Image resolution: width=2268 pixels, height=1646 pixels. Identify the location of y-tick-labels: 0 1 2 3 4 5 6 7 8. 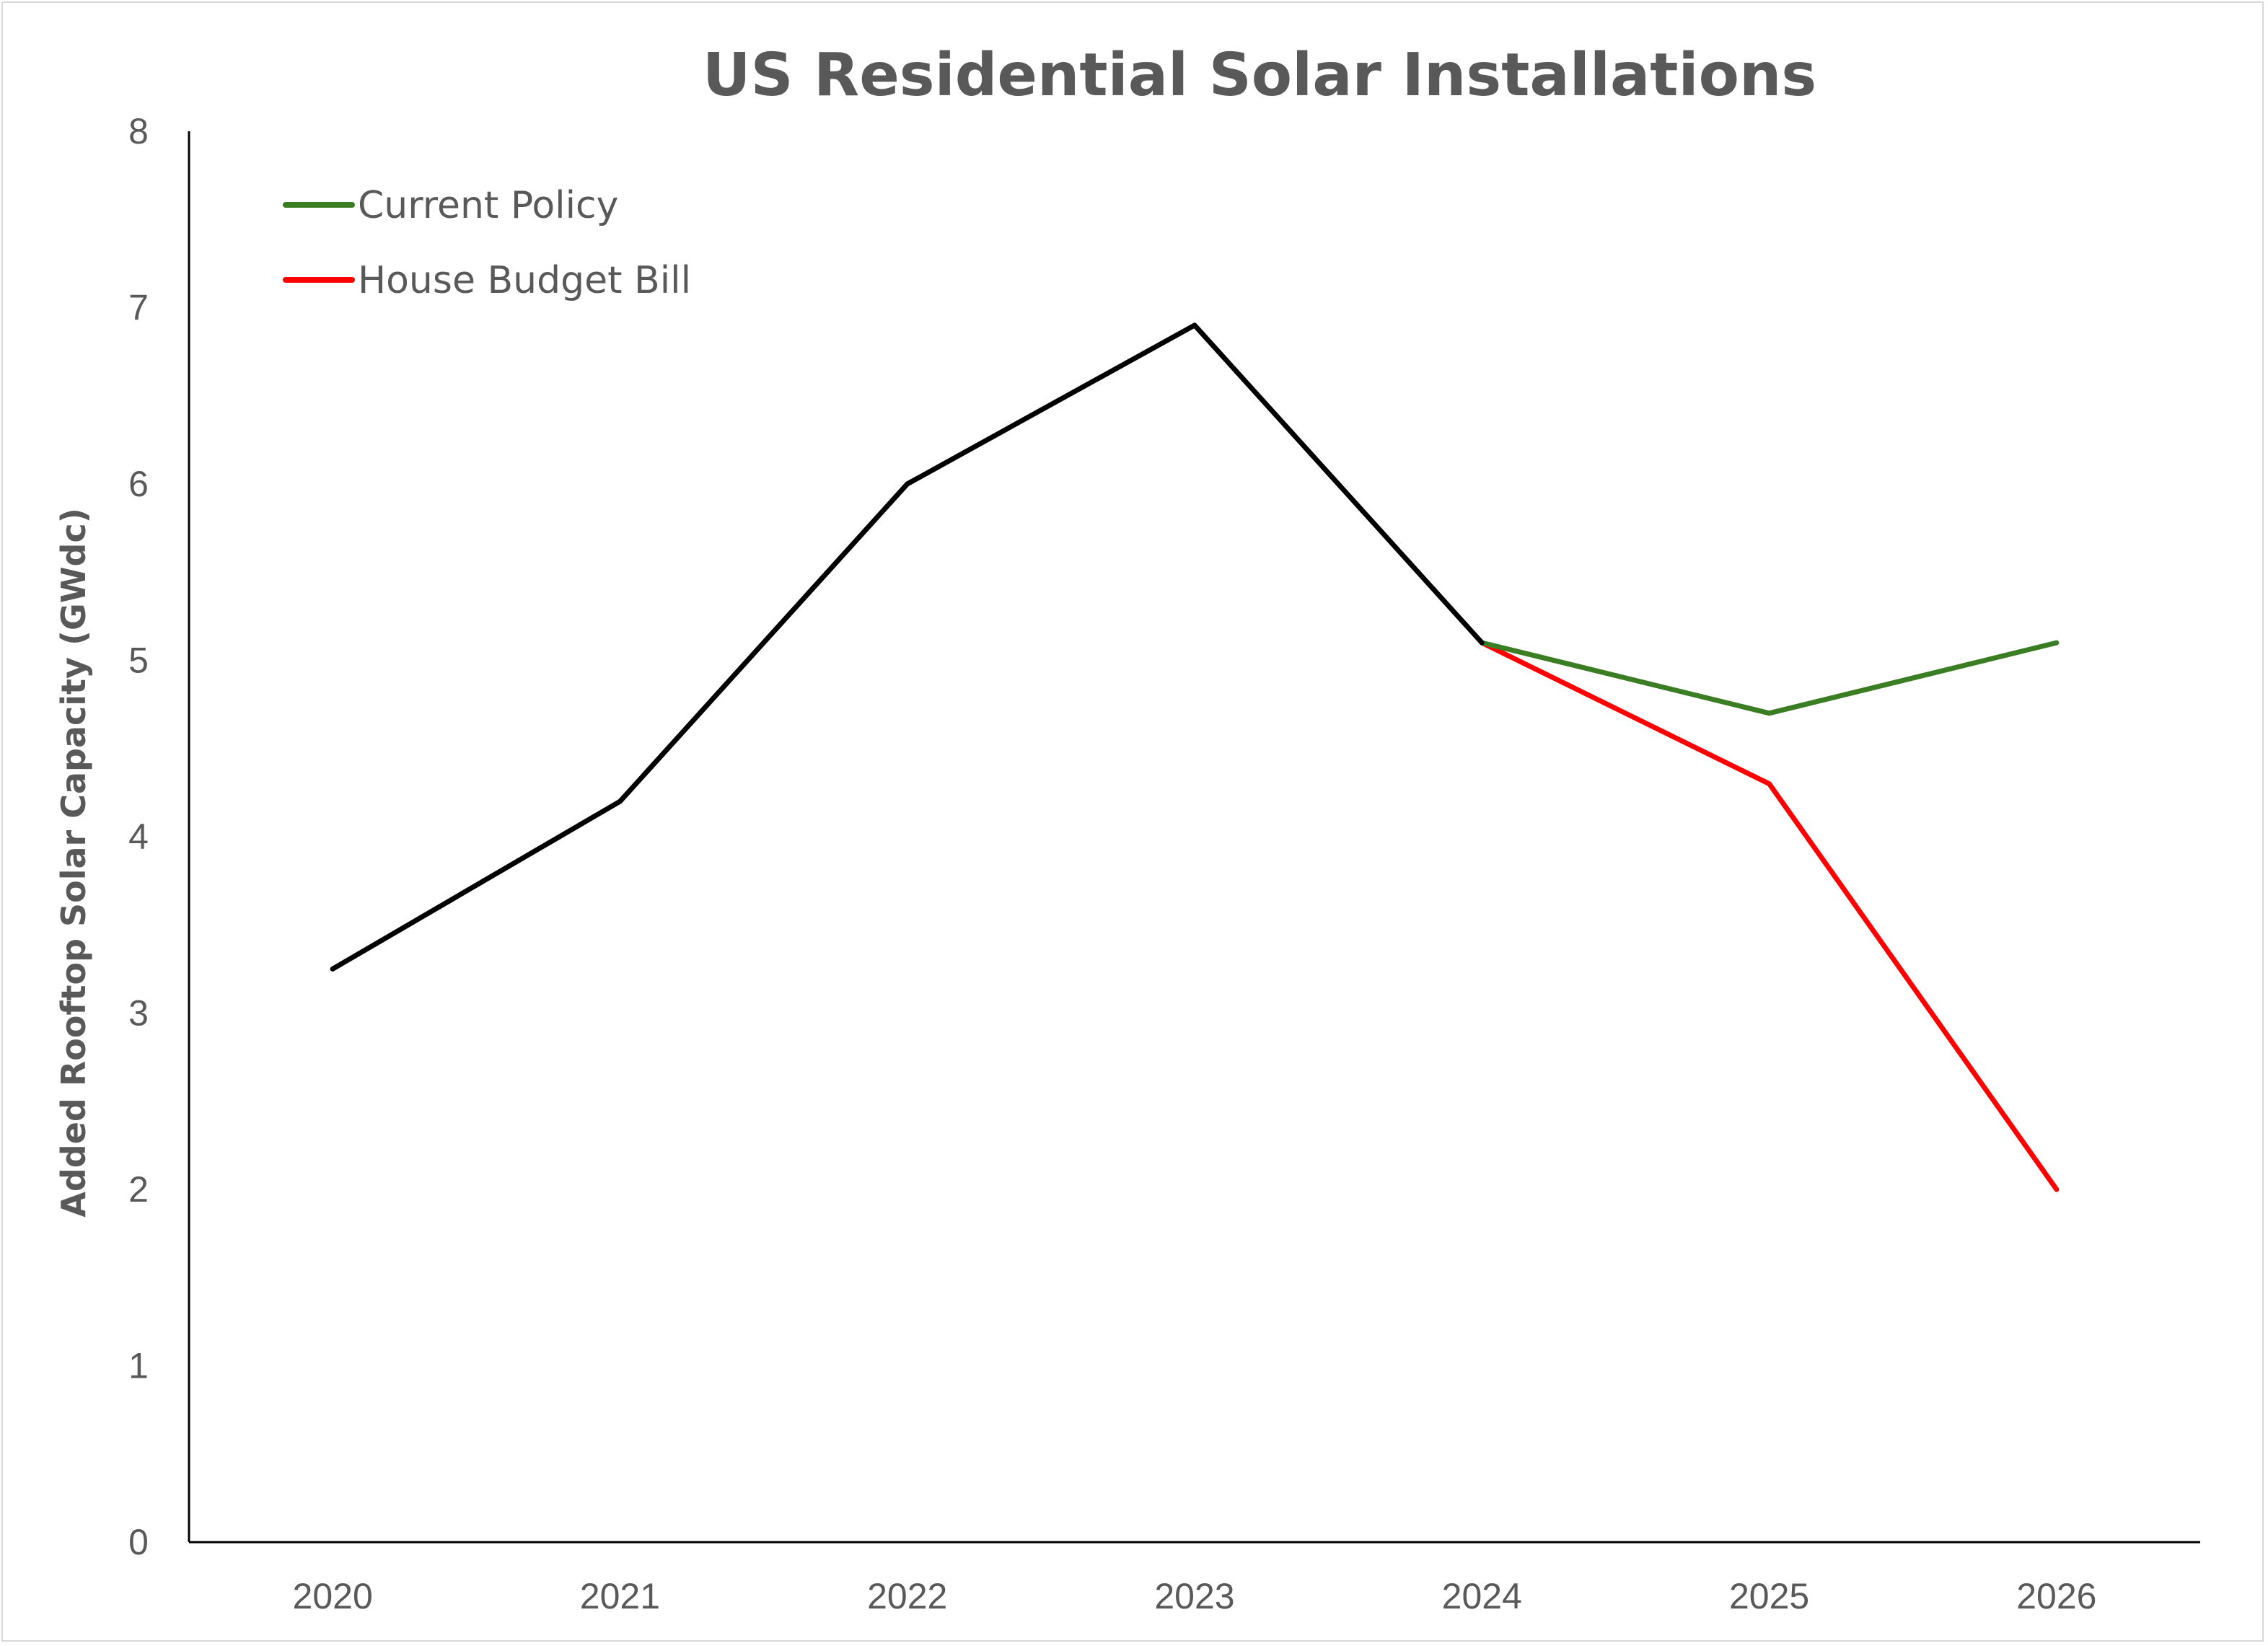
(138, 836).